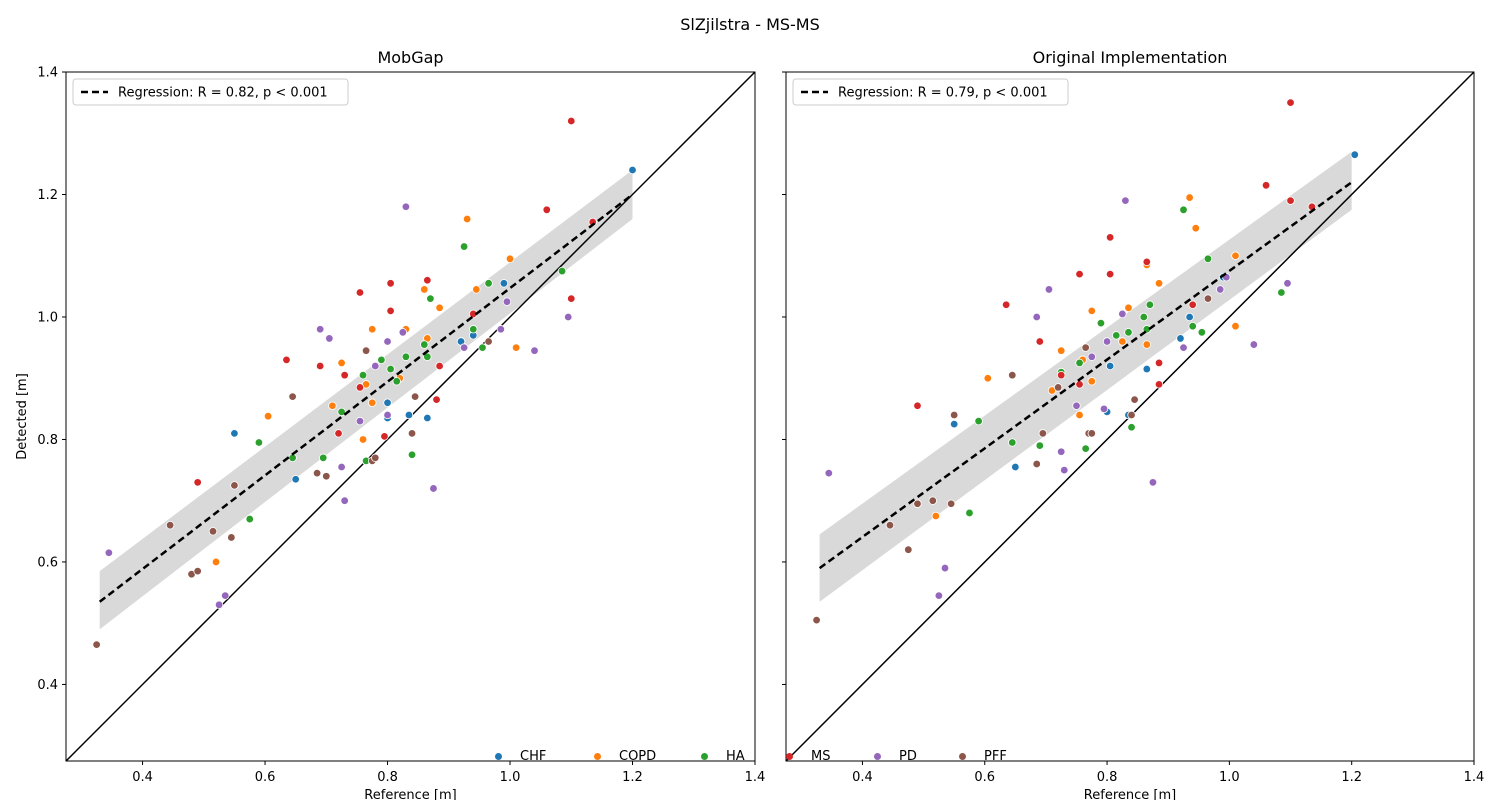 This screenshot has width=1500, height=800. I want to click on y-tick-label: 1.2, so click(47, 195).